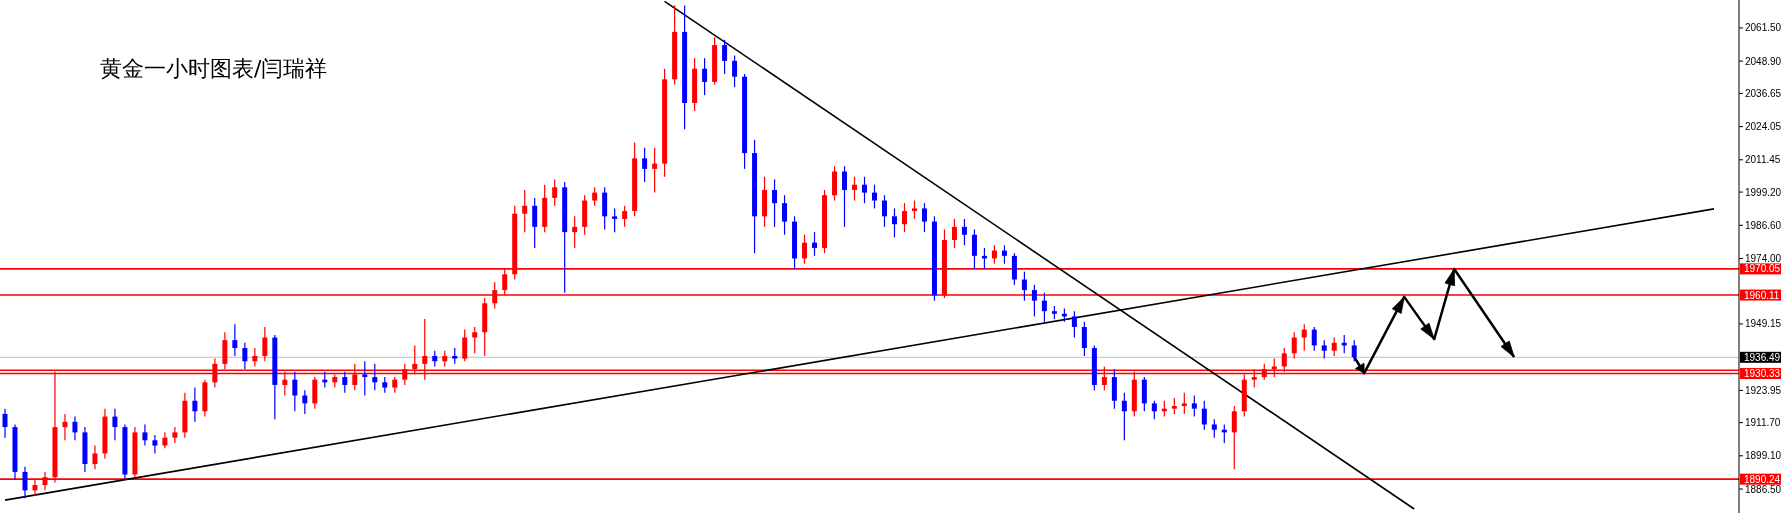 This screenshot has height=513, width=1782. Describe the element at coordinates (1763, 61) in the screenshot. I see `y-tick-label: 2048.90` at that location.